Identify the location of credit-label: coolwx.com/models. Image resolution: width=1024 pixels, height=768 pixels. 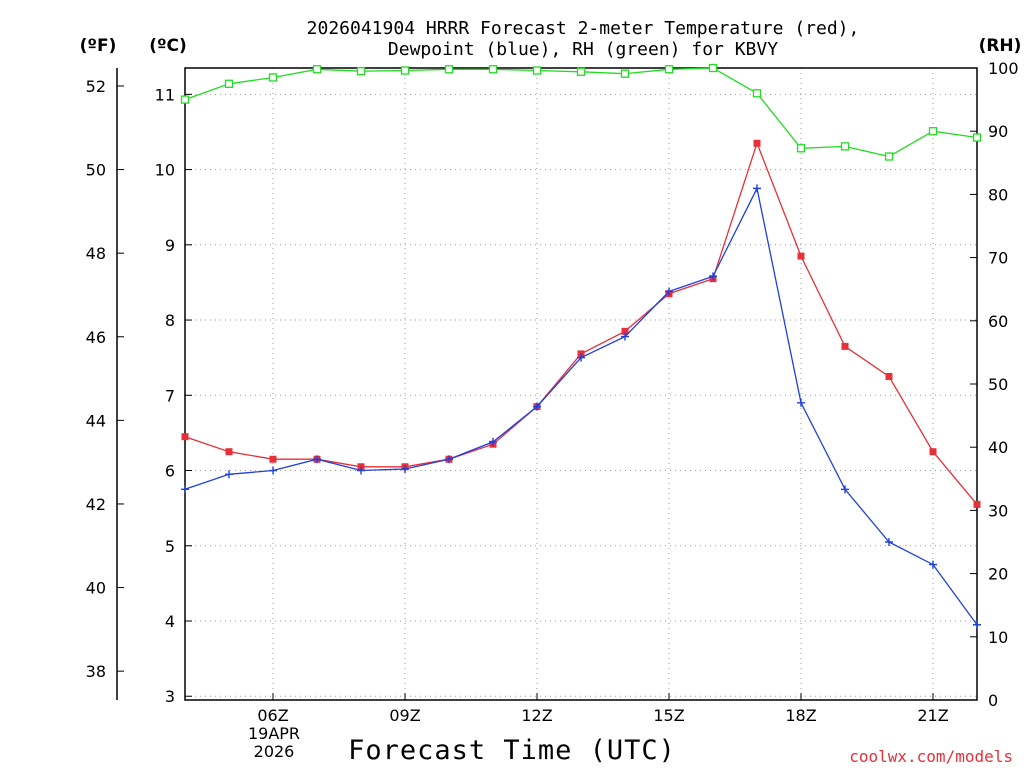
(931, 756).